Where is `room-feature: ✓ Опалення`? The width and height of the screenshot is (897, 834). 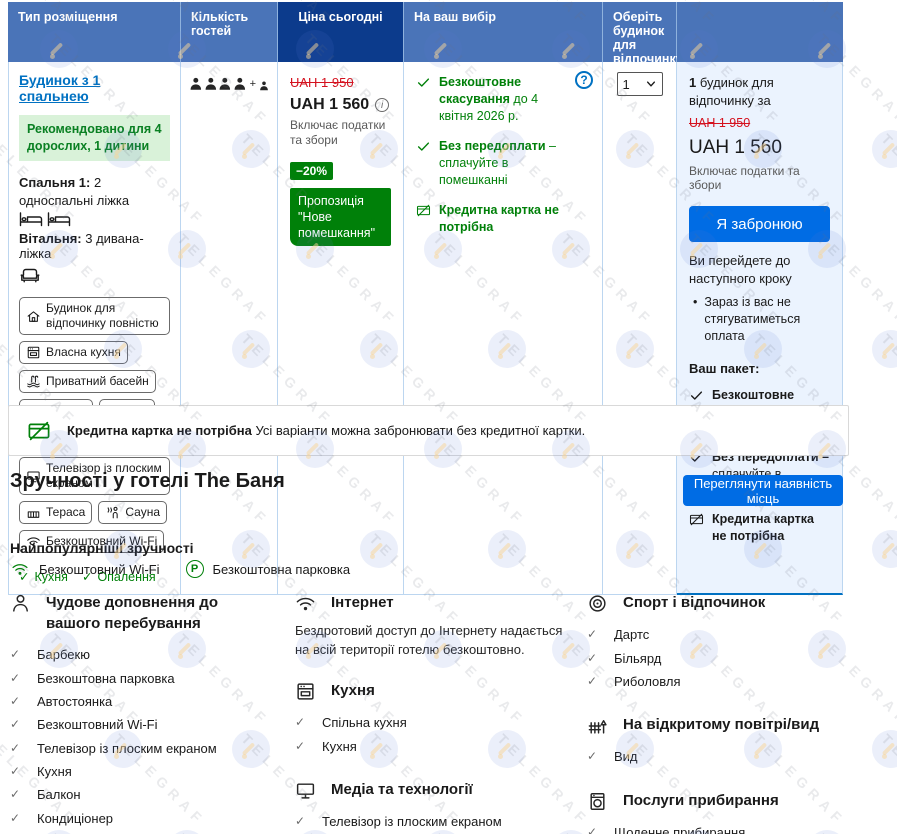 room-feature: ✓ Опалення is located at coordinates (118, 577).